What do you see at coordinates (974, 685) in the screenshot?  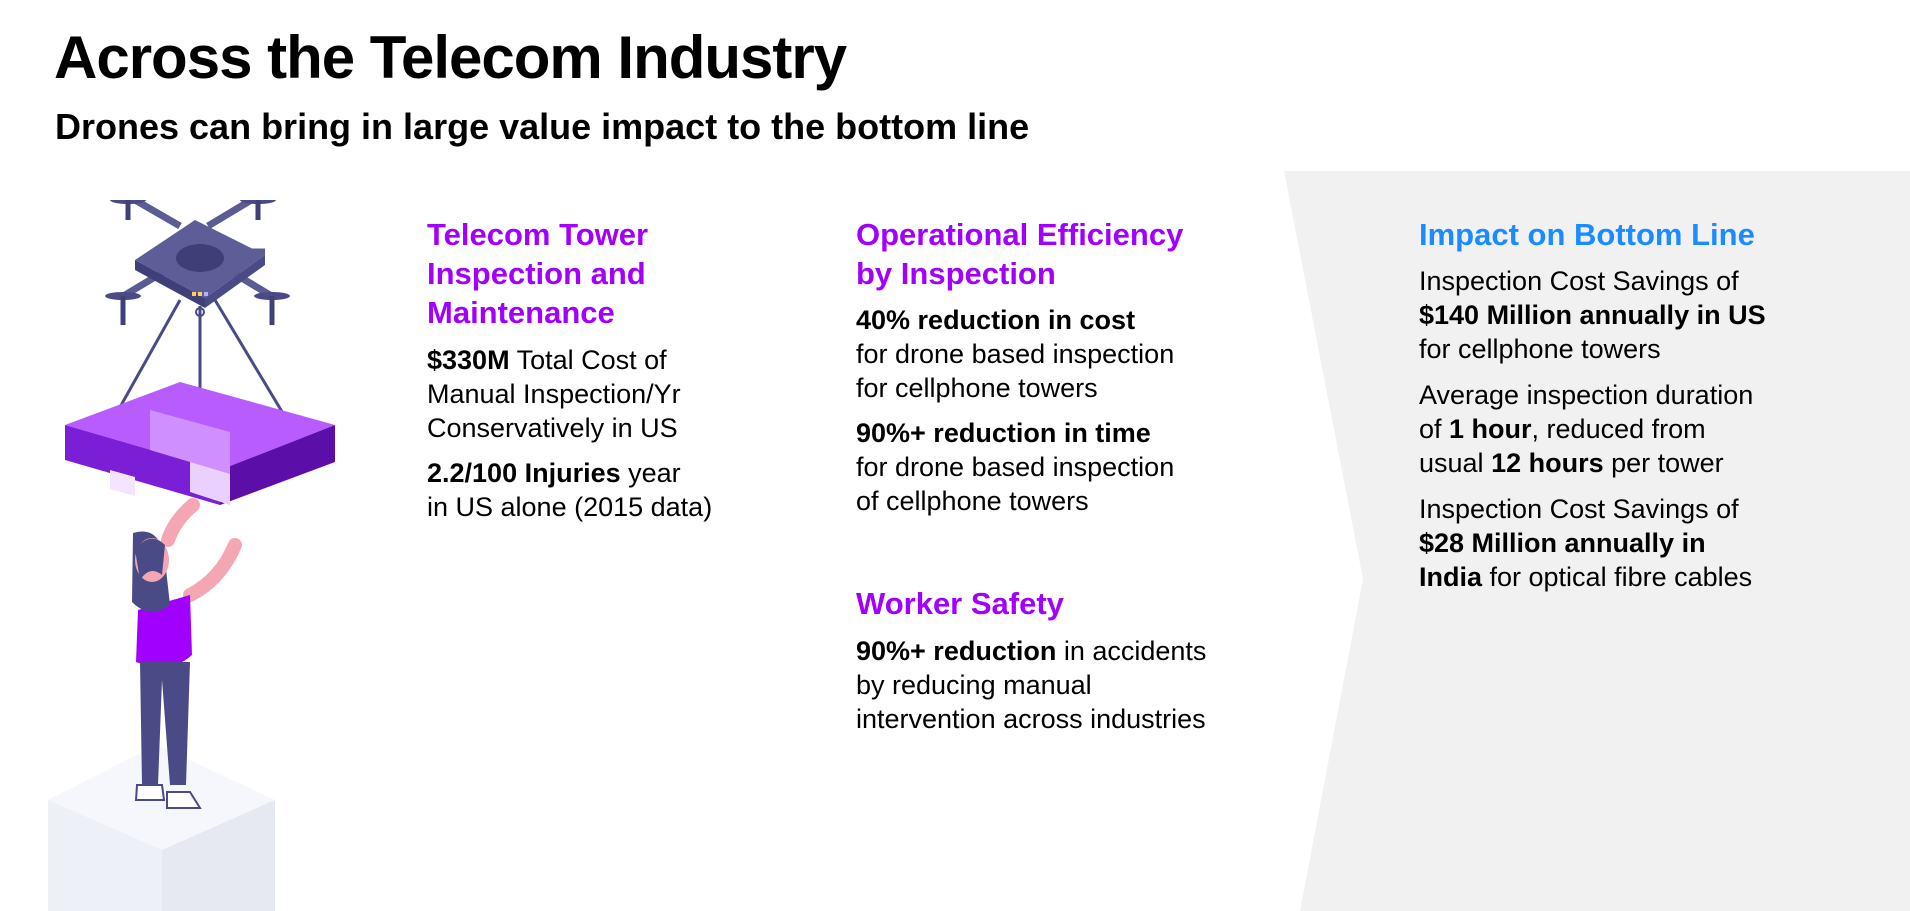 I see `text-span: by reducing manual` at bounding box center [974, 685].